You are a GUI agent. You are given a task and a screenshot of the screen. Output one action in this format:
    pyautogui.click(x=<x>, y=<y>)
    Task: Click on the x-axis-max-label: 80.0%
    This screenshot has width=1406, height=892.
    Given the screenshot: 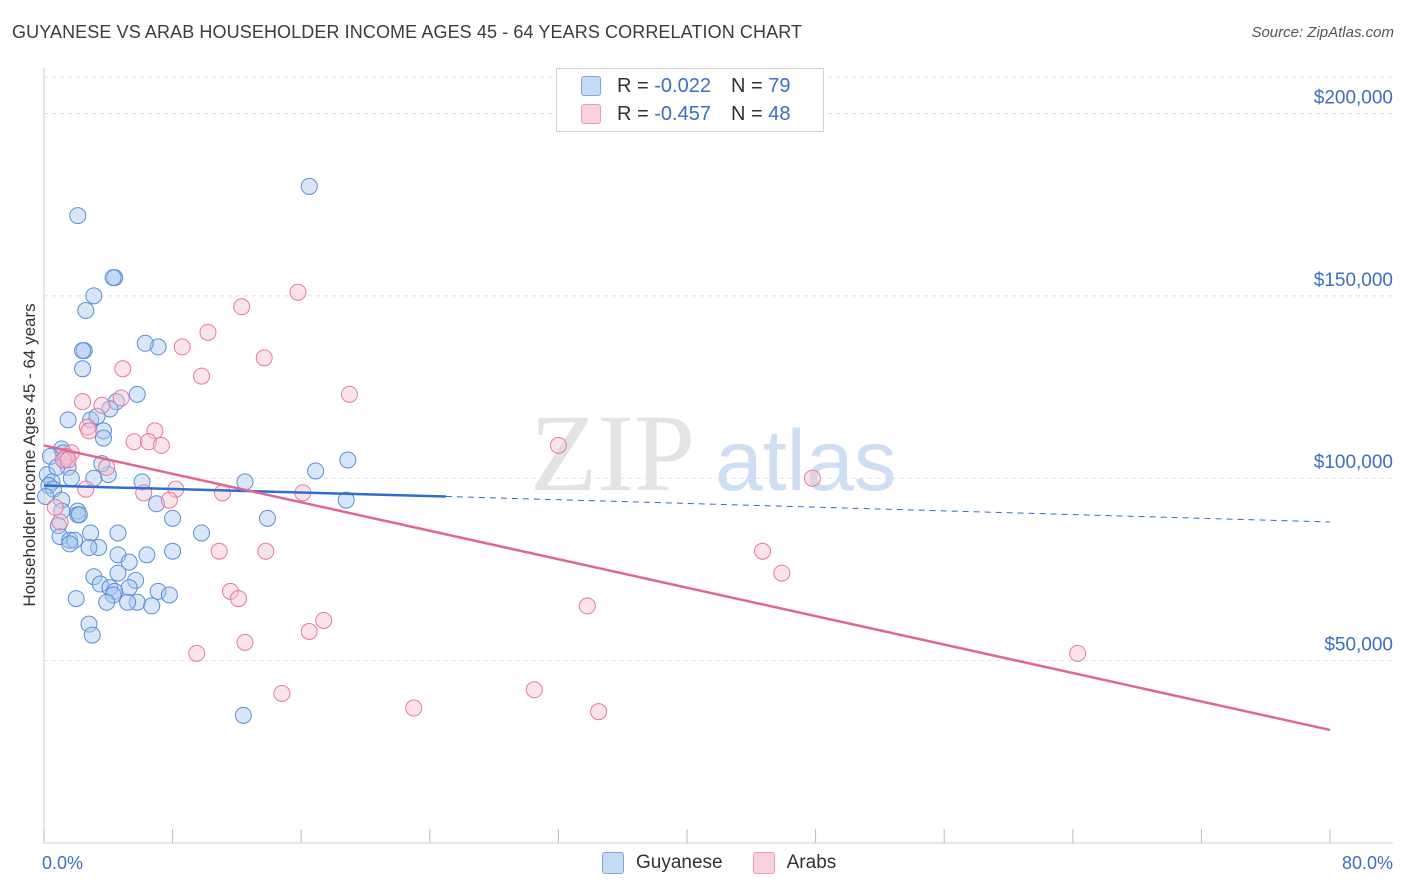 What is the action you would take?
    pyautogui.click(x=1367, y=863)
    